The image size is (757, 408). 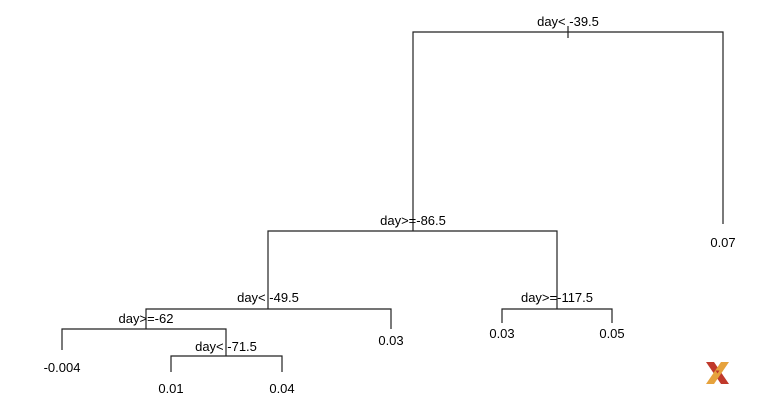 I want to click on split-node-4: day>=-117.5, so click(x=557, y=306).